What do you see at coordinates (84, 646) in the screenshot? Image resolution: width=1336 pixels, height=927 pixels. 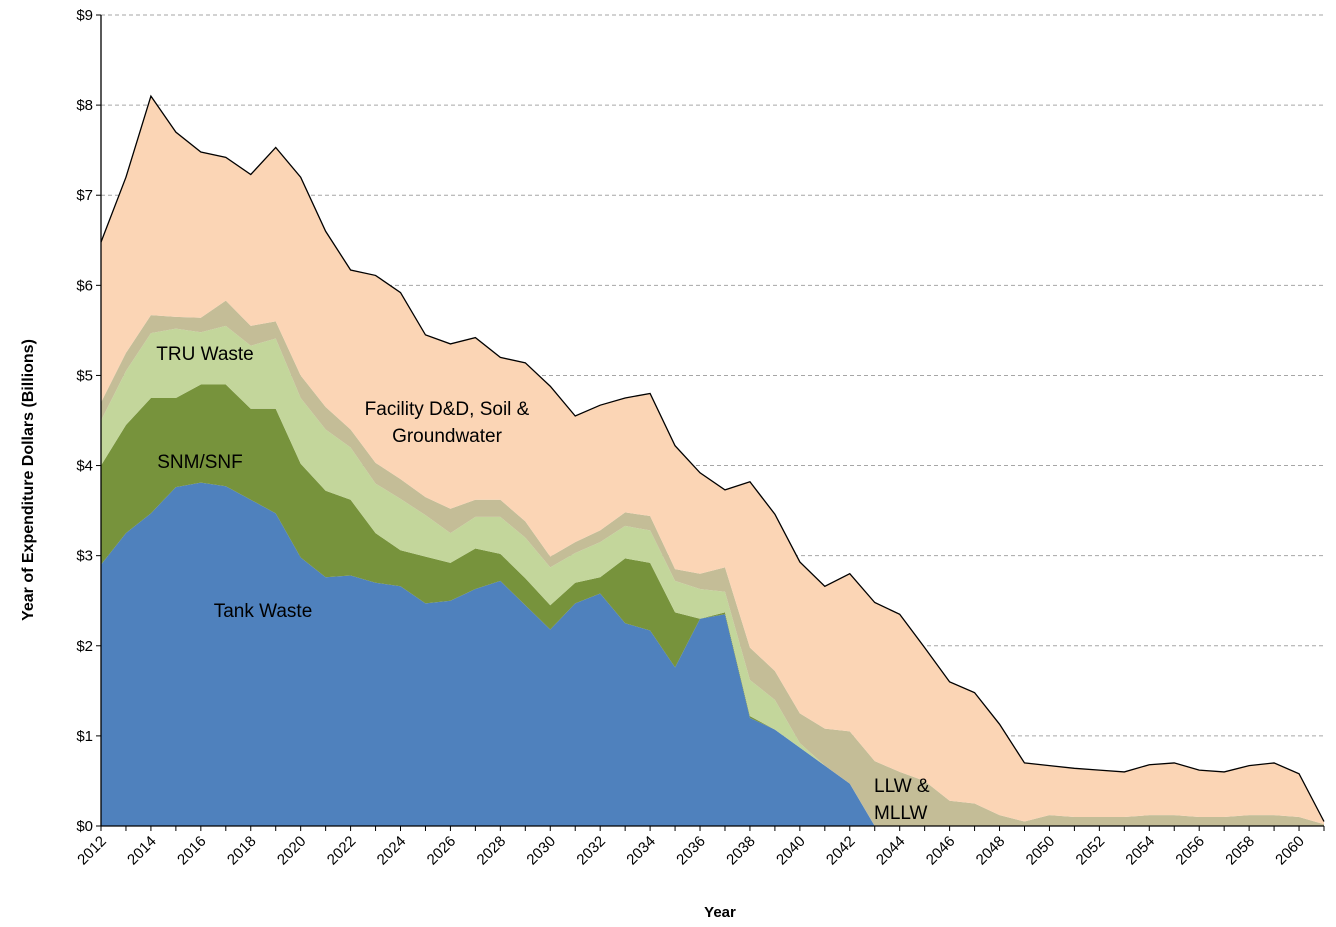 I see `y-tick-label: $2` at bounding box center [84, 646].